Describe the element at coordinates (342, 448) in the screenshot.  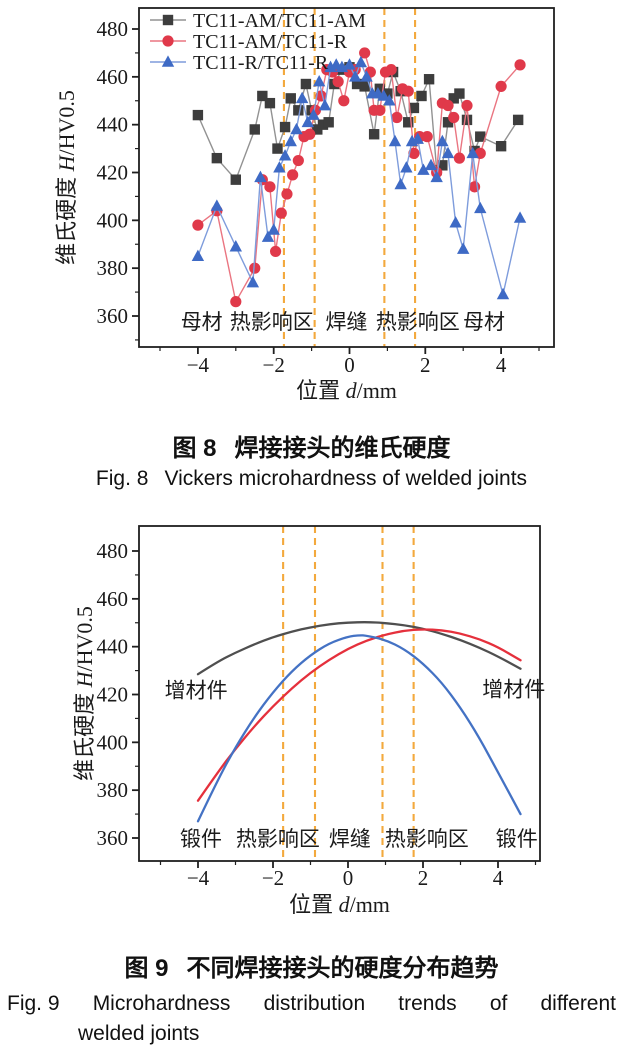
I see `fig8-caption-cn-title: 焊接接头的维氏硬度` at that location.